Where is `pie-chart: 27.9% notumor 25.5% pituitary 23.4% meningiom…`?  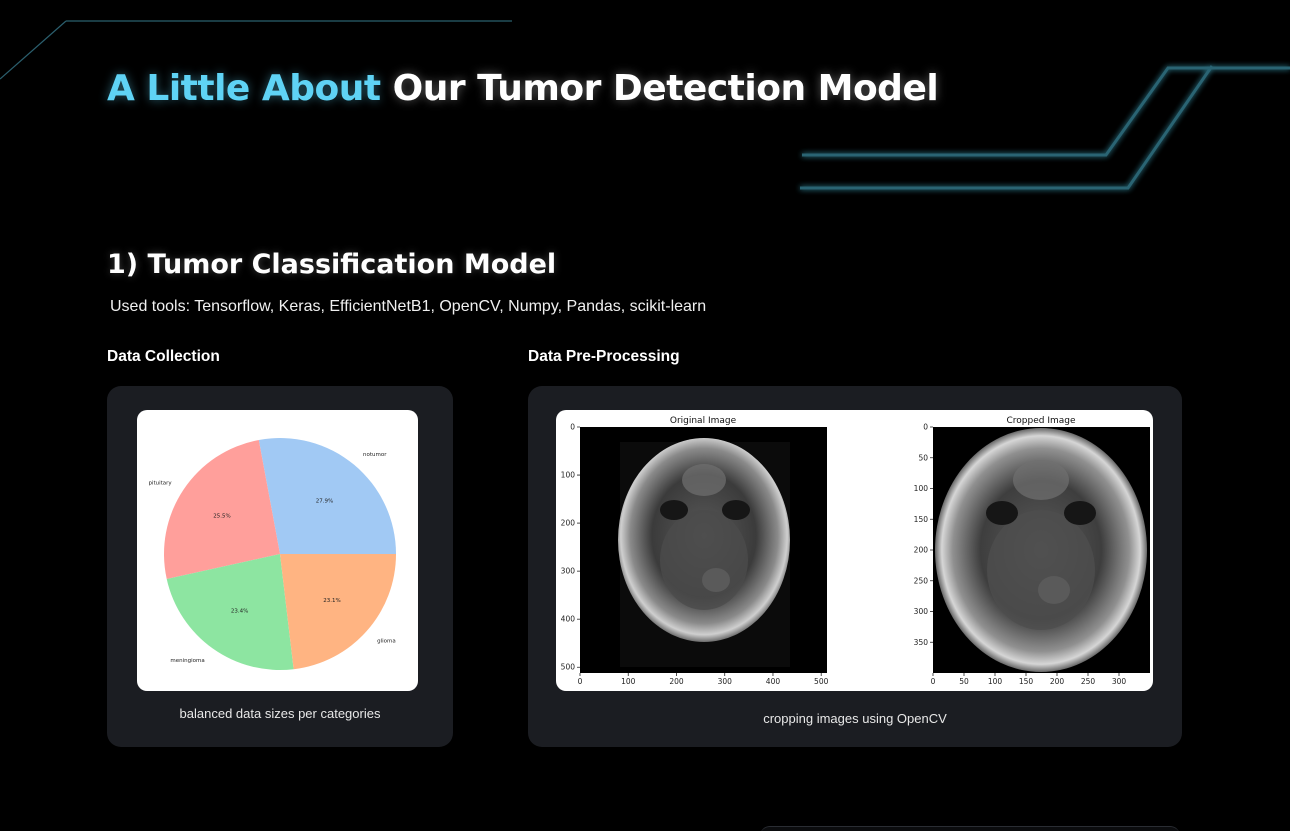 pie-chart: 27.9% notumor 25.5% pituitary 23.4% meningiom… is located at coordinates (272, 554).